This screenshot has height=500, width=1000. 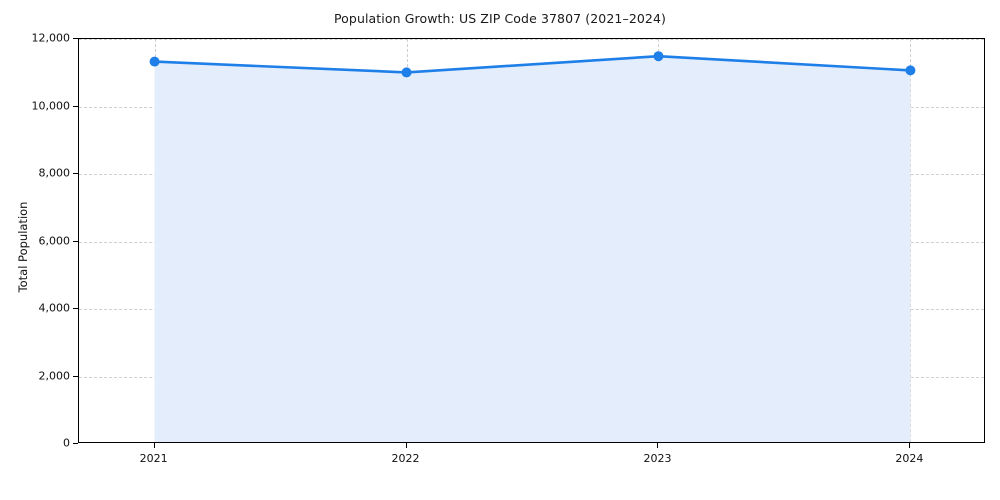 I want to click on y-axis-tick-label: 4,000, so click(x=54, y=308).